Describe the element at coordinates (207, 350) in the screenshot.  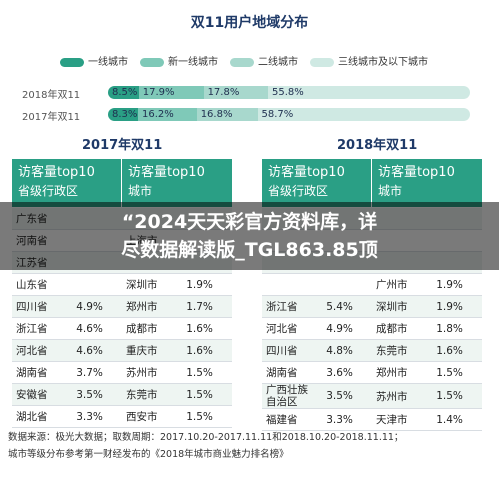
I see `city-pct: 1.6%` at that location.